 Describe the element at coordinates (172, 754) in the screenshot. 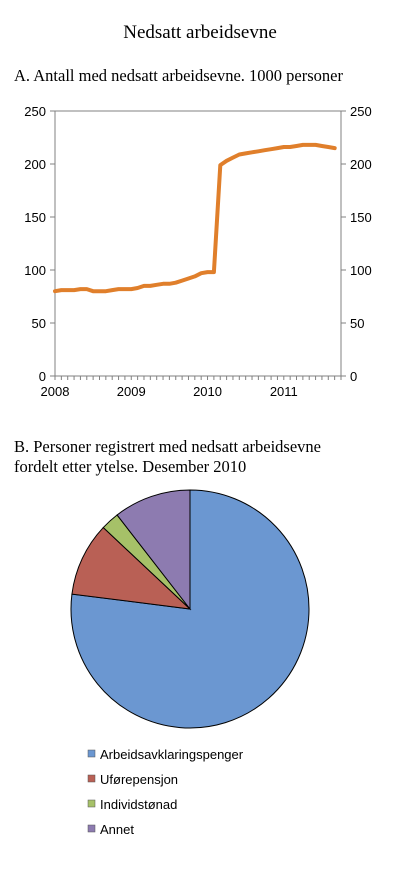

I see `legend-label: Arbeidsavklaringspenger` at that location.